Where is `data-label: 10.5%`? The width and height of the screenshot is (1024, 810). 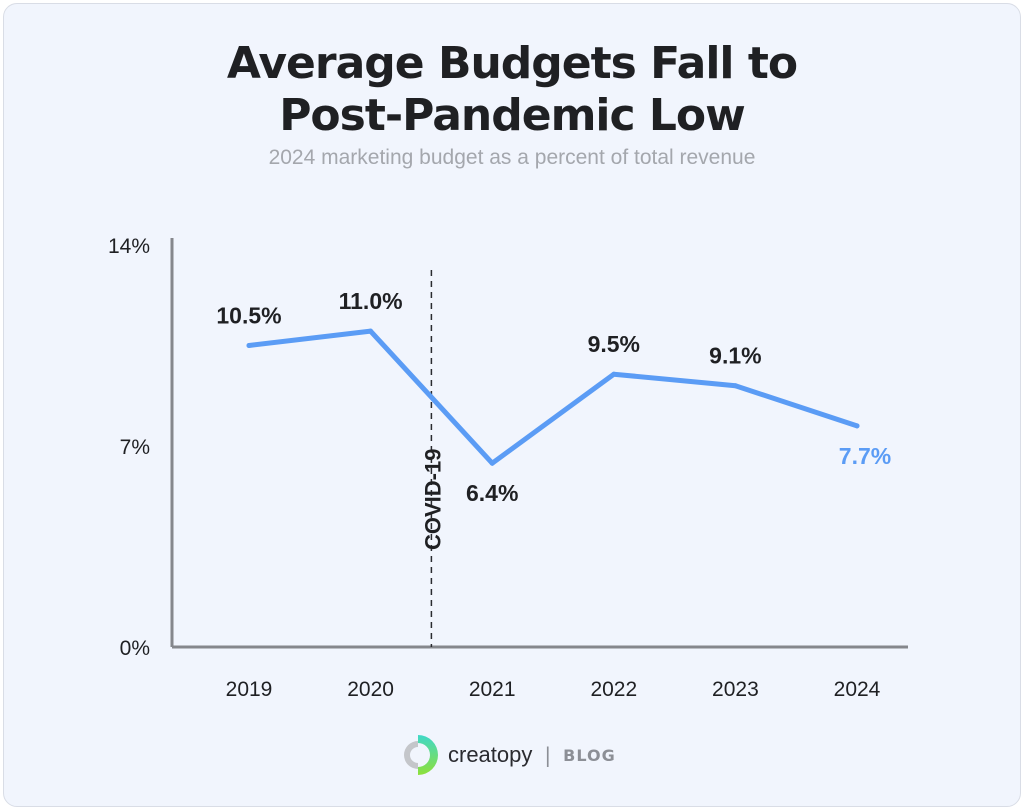
data-label: 10.5% is located at coordinates (248, 316).